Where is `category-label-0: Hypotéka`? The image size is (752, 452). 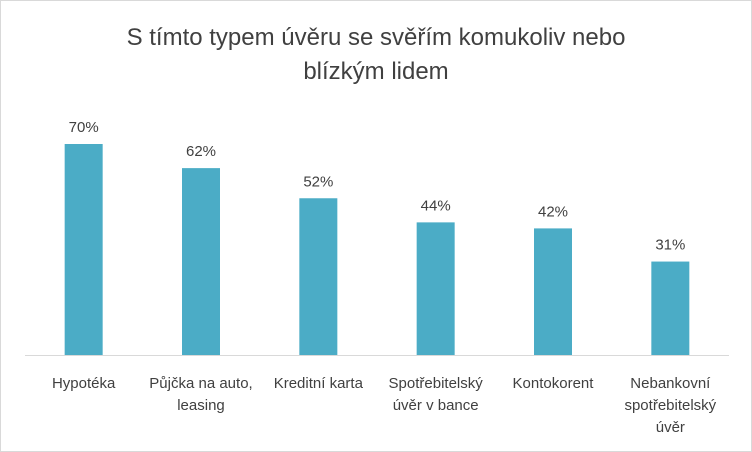 category-label-0: Hypotéka is located at coordinates (84, 383).